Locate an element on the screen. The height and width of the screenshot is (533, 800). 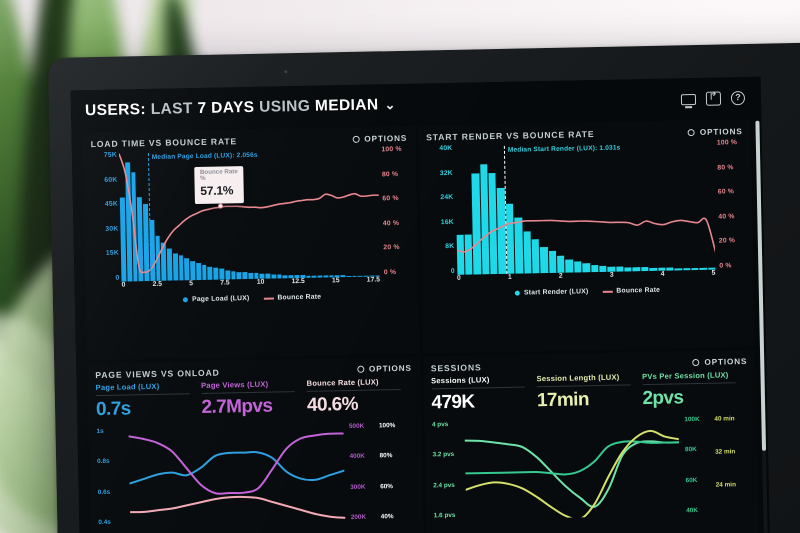
tooltip: Bounce Rate % 57.1% is located at coordinates (219, 185).